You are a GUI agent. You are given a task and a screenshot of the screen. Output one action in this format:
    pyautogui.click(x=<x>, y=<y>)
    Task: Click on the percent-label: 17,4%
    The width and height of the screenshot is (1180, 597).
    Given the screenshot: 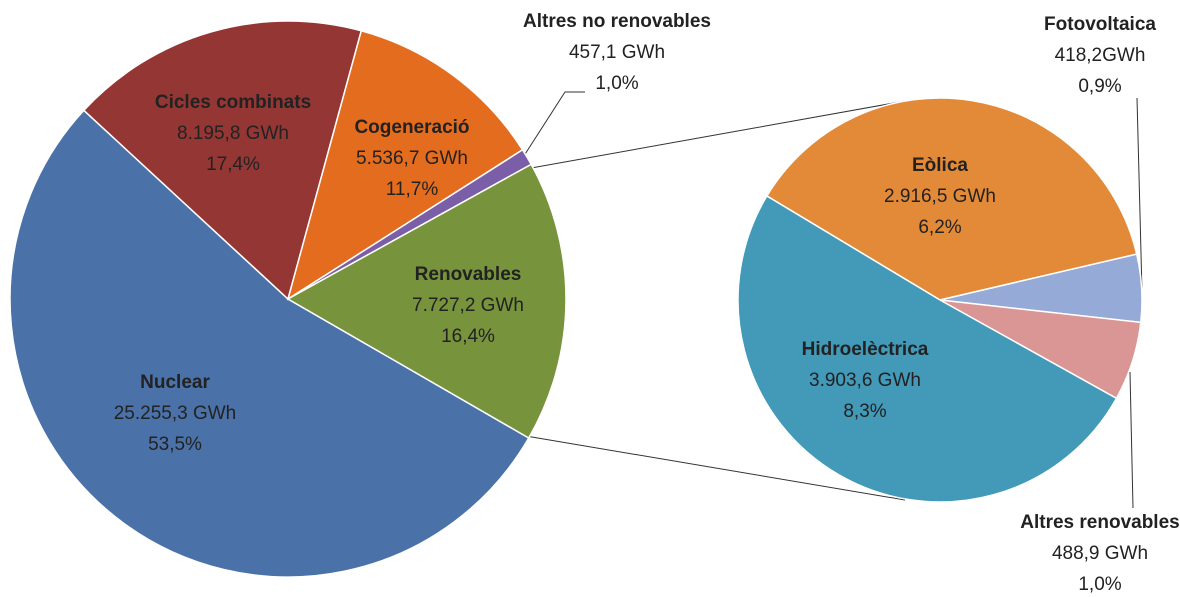 What is the action you would take?
    pyautogui.click(x=233, y=164)
    